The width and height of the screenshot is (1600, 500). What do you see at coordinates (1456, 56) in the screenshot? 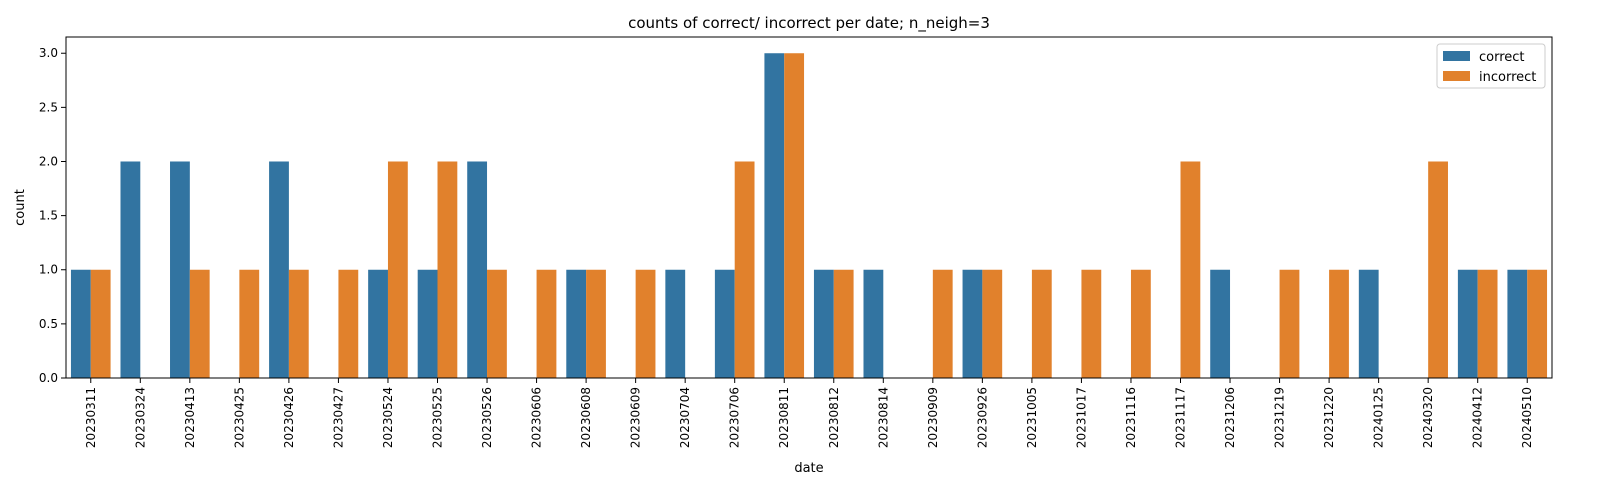
I see `legend-swatch-correct` at bounding box center [1456, 56].